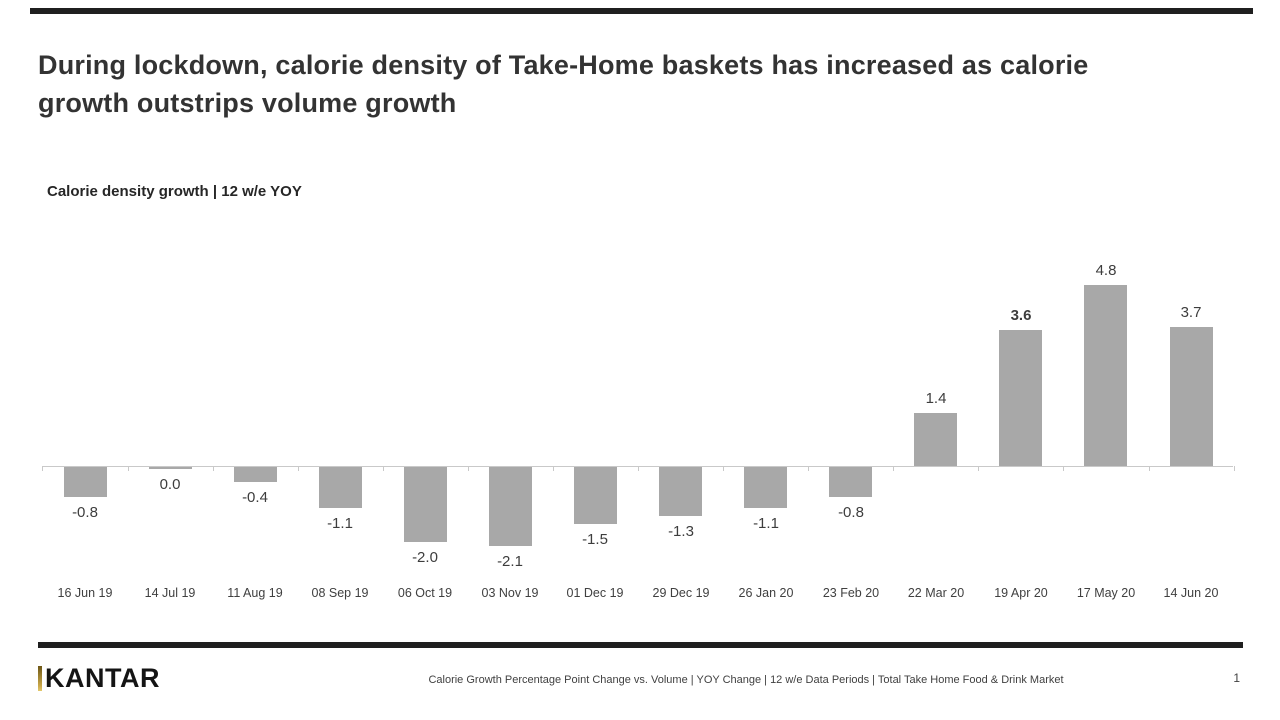  I want to click on value-label: -2.0, so click(425, 557).